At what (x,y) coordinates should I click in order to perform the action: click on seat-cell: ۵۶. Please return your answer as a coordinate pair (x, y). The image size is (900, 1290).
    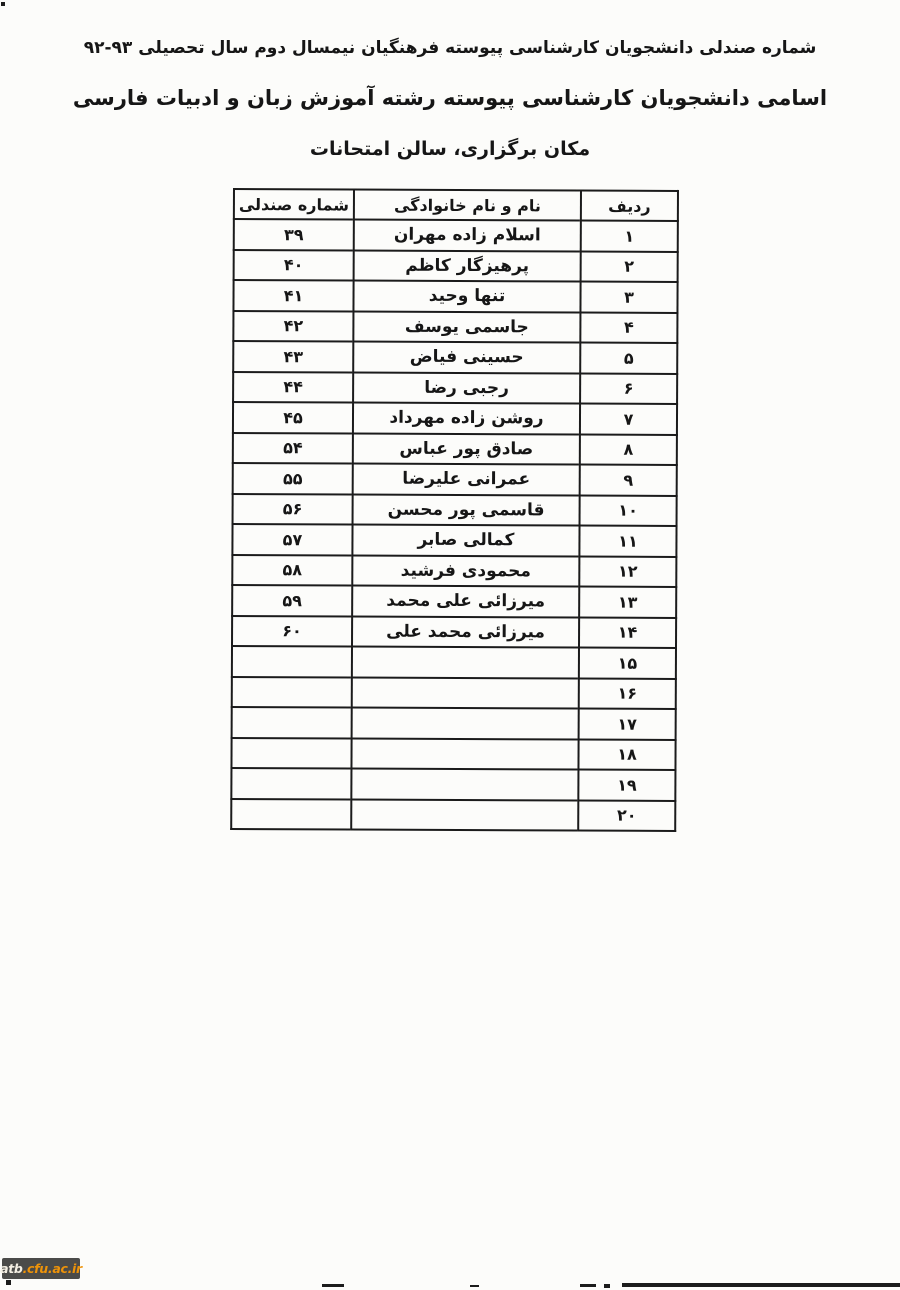
    Looking at the image, I should click on (292, 509).